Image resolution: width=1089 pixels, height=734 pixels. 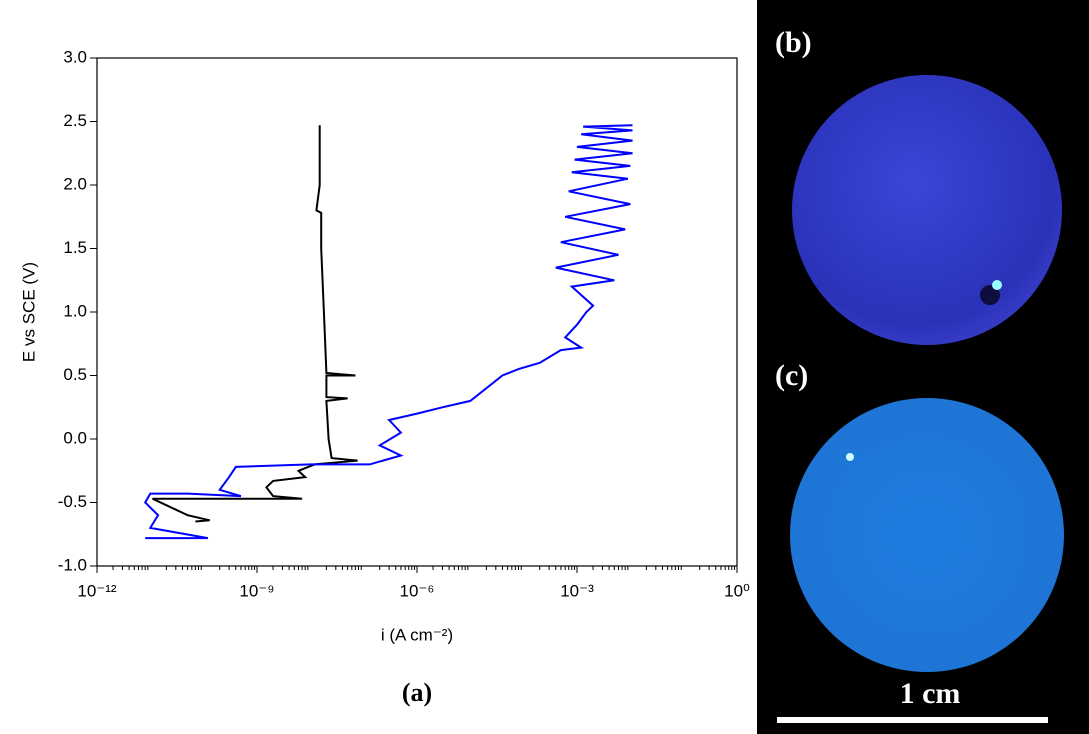 What do you see at coordinates (791, 375) in the screenshot?
I see `panel-label: (c)` at bounding box center [791, 375].